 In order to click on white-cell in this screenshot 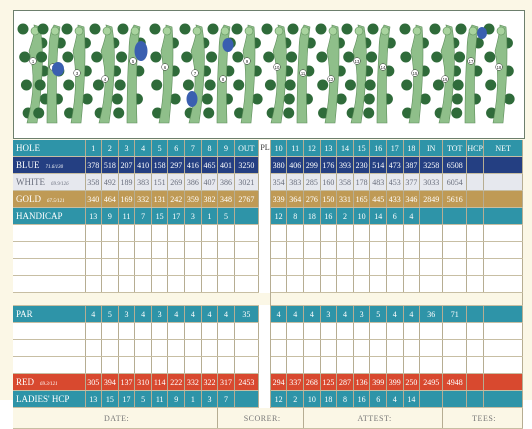, I will do `click(475, 182)`.